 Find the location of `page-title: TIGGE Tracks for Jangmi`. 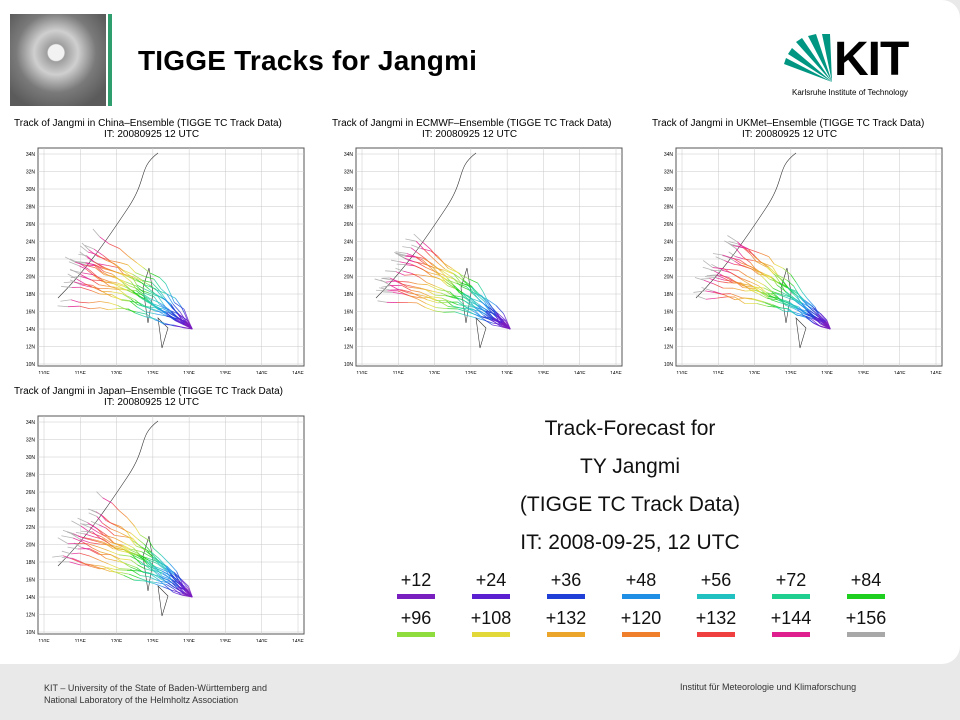

page-title: TIGGE Tracks for Jangmi is located at coordinates (308, 60).